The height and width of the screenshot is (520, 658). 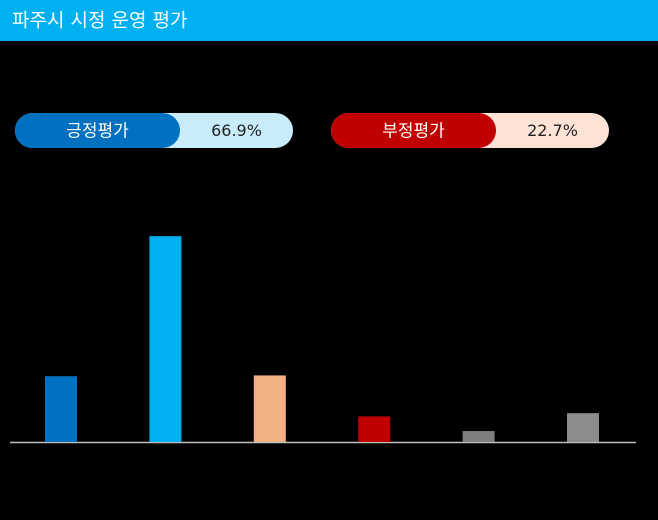 What do you see at coordinates (329, 20) in the screenshot?
I see `header-bar` at bounding box center [329, 20].